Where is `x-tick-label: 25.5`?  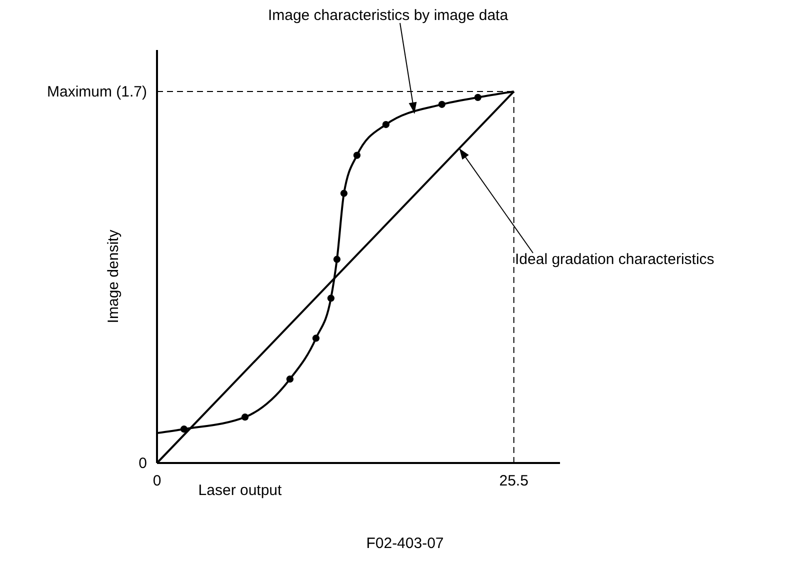 x-tick-label: 25.5 is located at coordinates (513, 481).